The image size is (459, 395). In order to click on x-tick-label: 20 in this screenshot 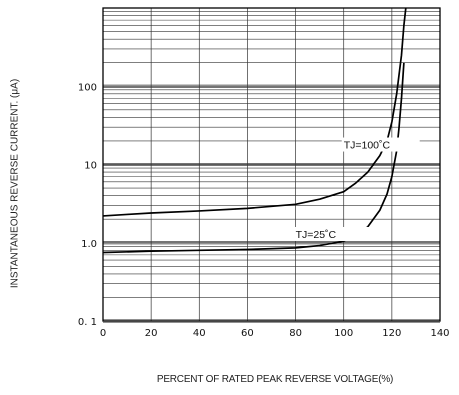, I will do `click(151, 333)`.